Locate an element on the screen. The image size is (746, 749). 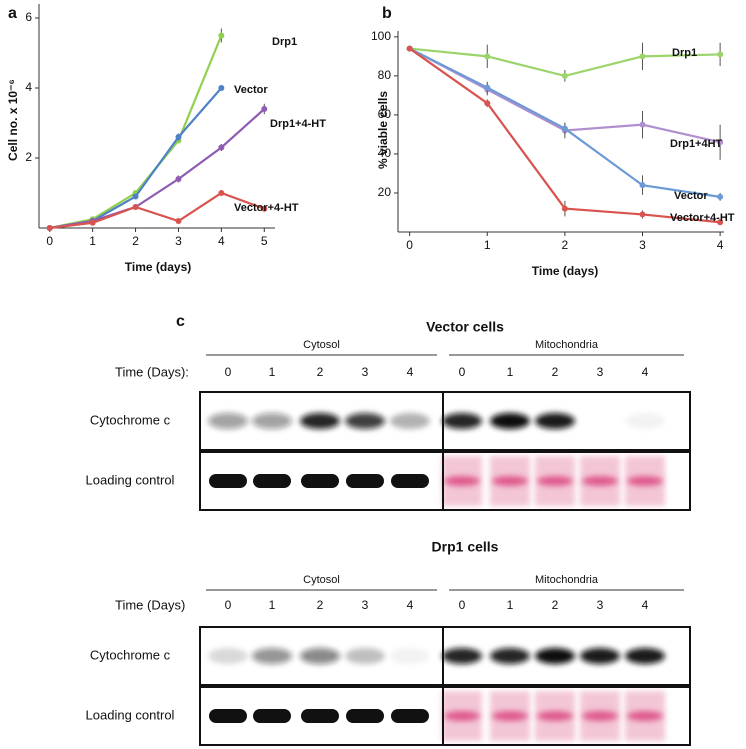
y-tick-label: 20 is located at coordinates (385, 192).